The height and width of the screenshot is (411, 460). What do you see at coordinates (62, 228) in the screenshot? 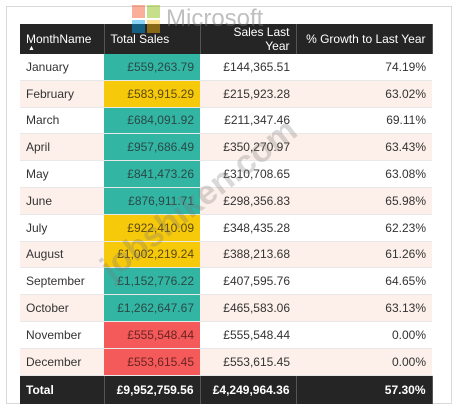
I see `month-cell: July` at bounding box center [62, 228].